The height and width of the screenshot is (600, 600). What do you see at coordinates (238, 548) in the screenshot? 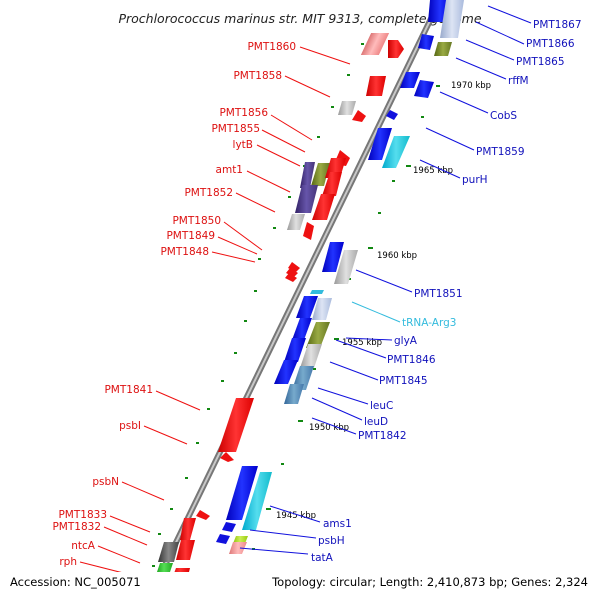
I see `gene-tatA-pink-block` at bounding box center [238, 548].